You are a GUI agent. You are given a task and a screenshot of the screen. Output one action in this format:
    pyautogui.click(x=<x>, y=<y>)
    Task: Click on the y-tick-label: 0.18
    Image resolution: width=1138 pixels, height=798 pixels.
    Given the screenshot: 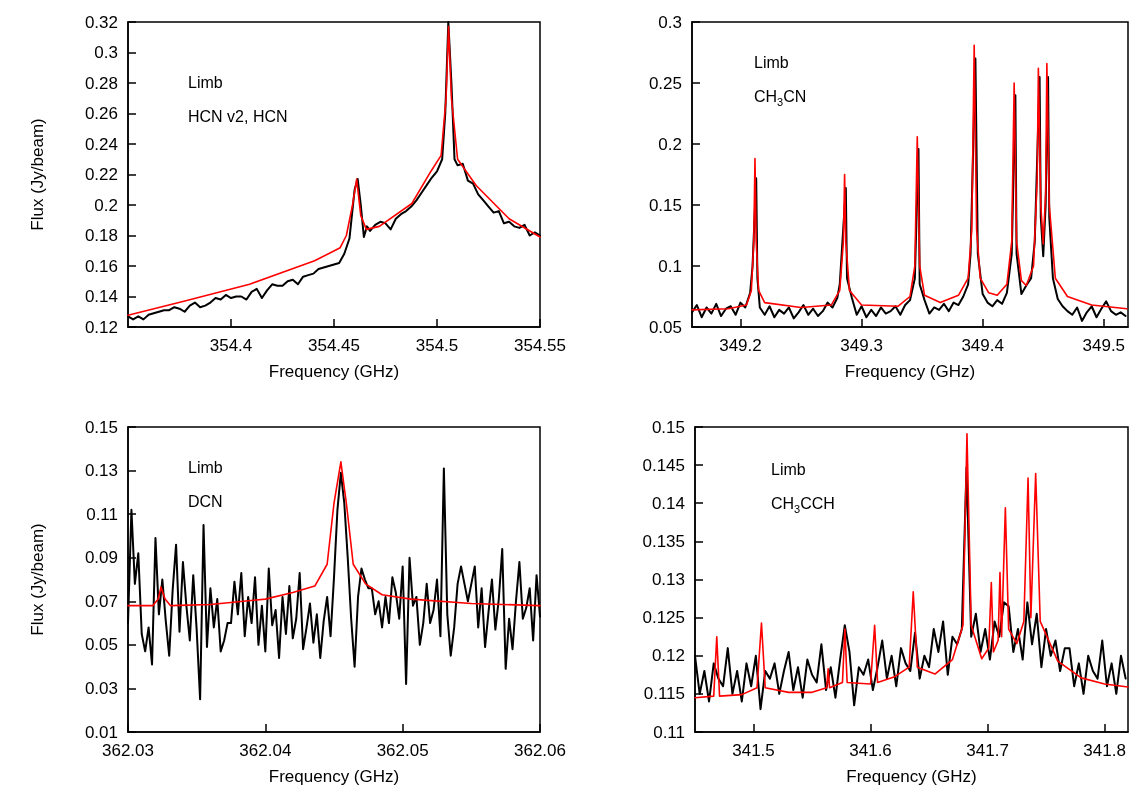 What is the action you would take?
    pyautogui.click(x=101, y=235)
    